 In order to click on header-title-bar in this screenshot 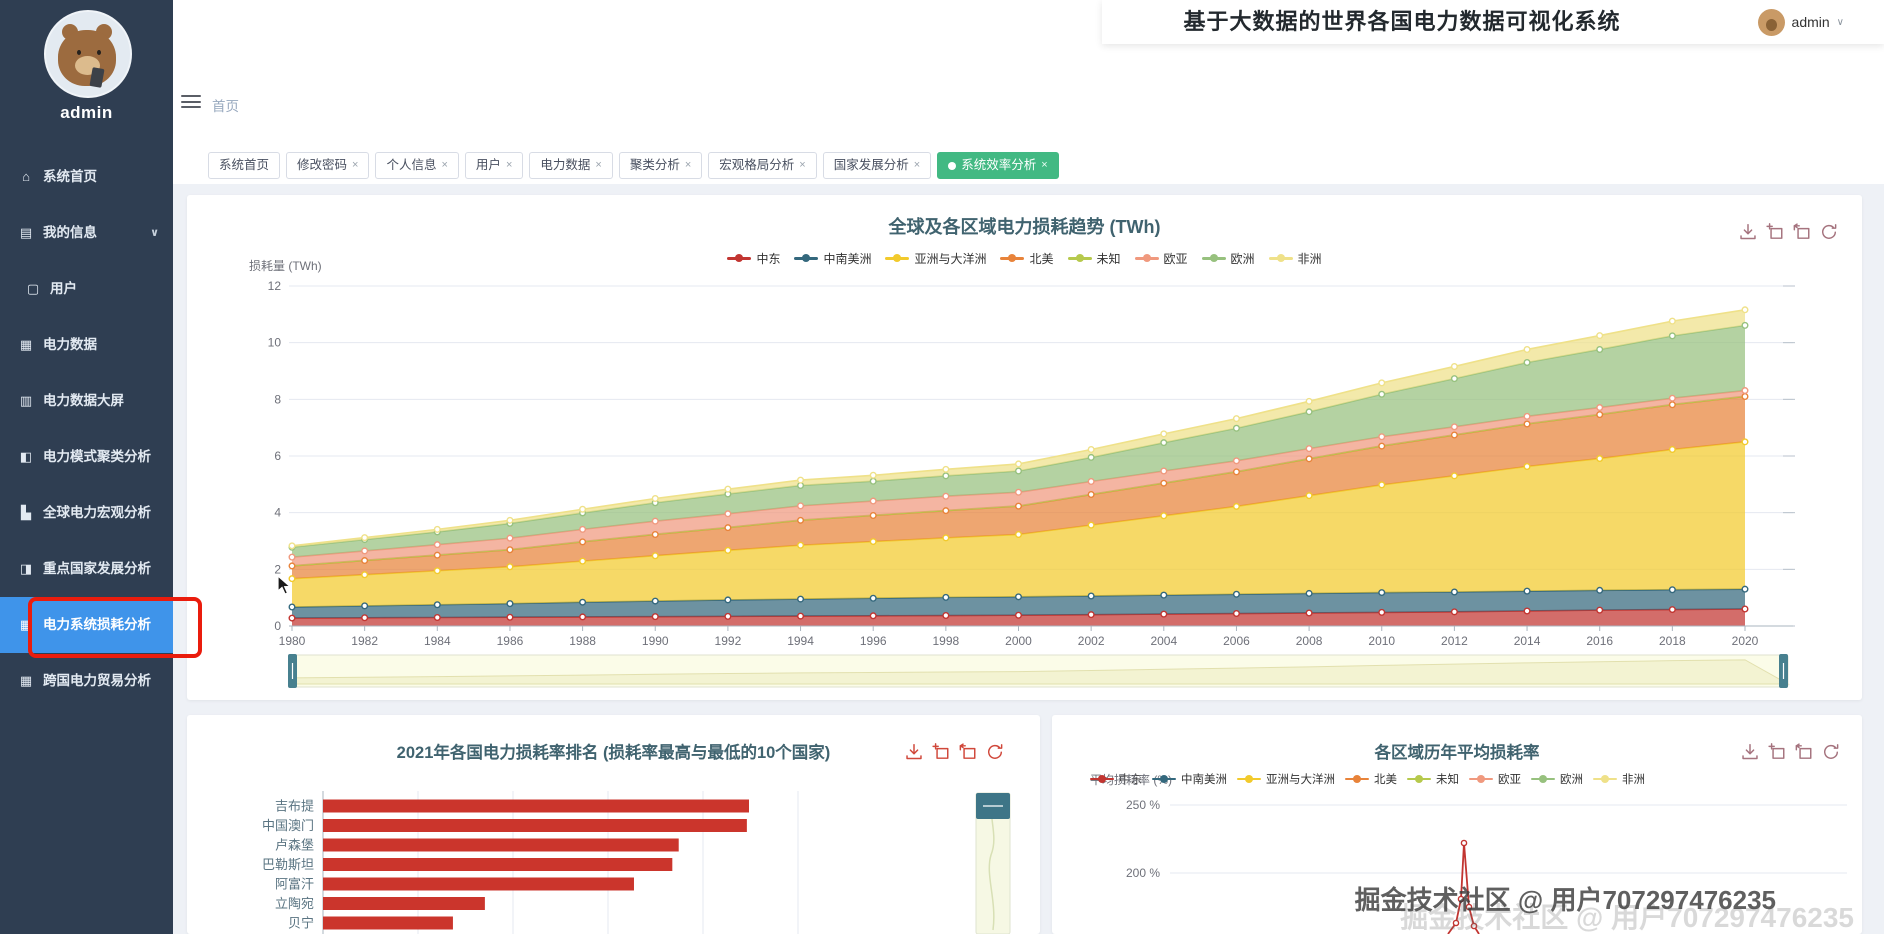, I will do `click(1493, 22)`.